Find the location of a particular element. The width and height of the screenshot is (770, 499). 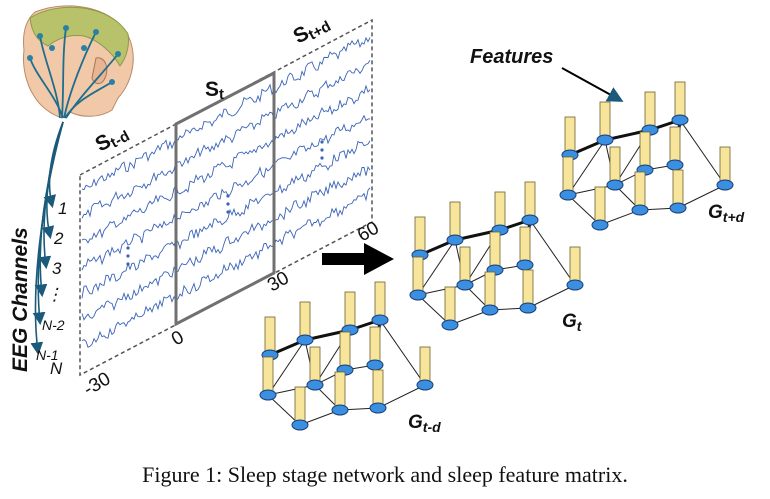

time-tick-0: 0 is located at coordinates (178, 338).